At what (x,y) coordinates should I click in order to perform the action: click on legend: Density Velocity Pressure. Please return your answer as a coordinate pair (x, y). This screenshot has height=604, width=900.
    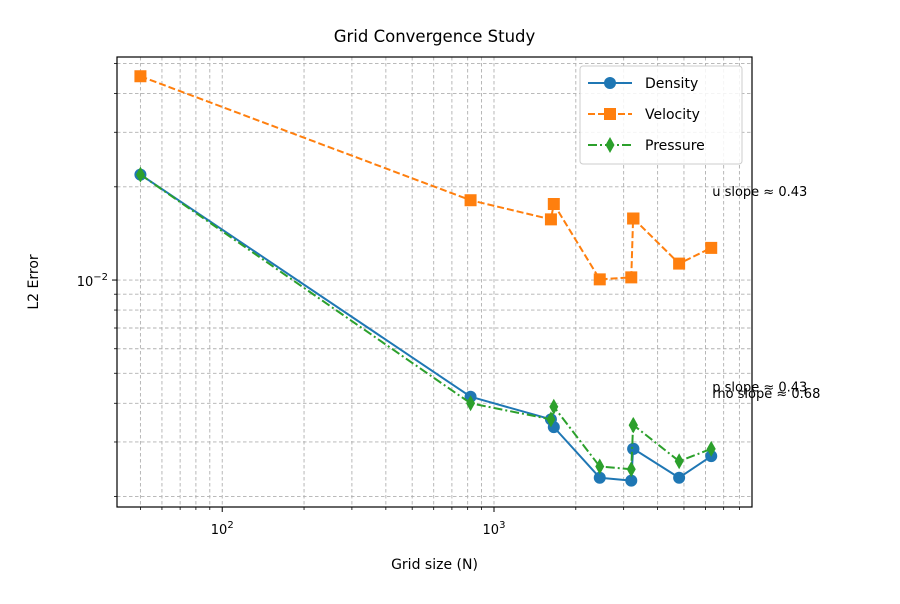
    Looking at the image, I should click on (661, 115).